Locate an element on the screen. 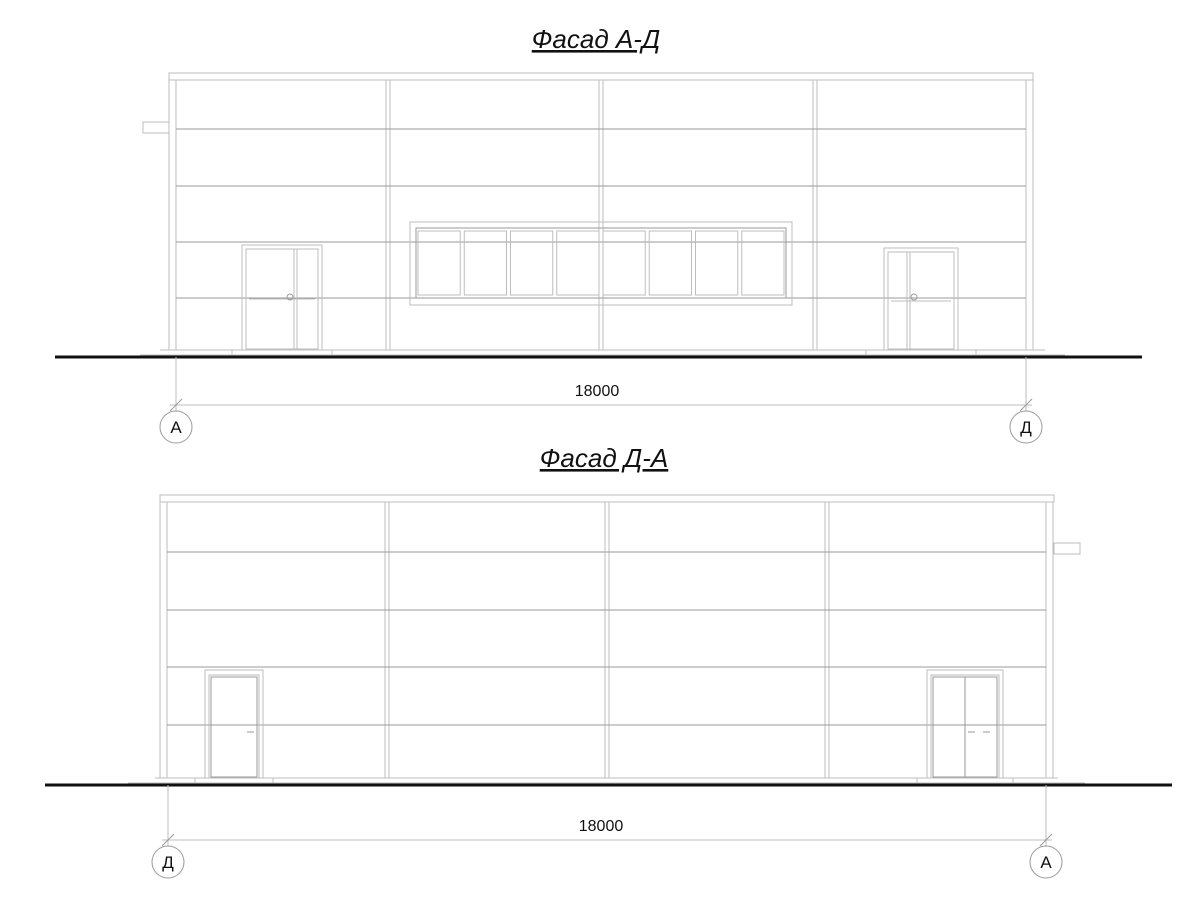 This screenshot has height=900, width=1200. facade-title: Фасад Д-А is located at coordinates (604, 458).